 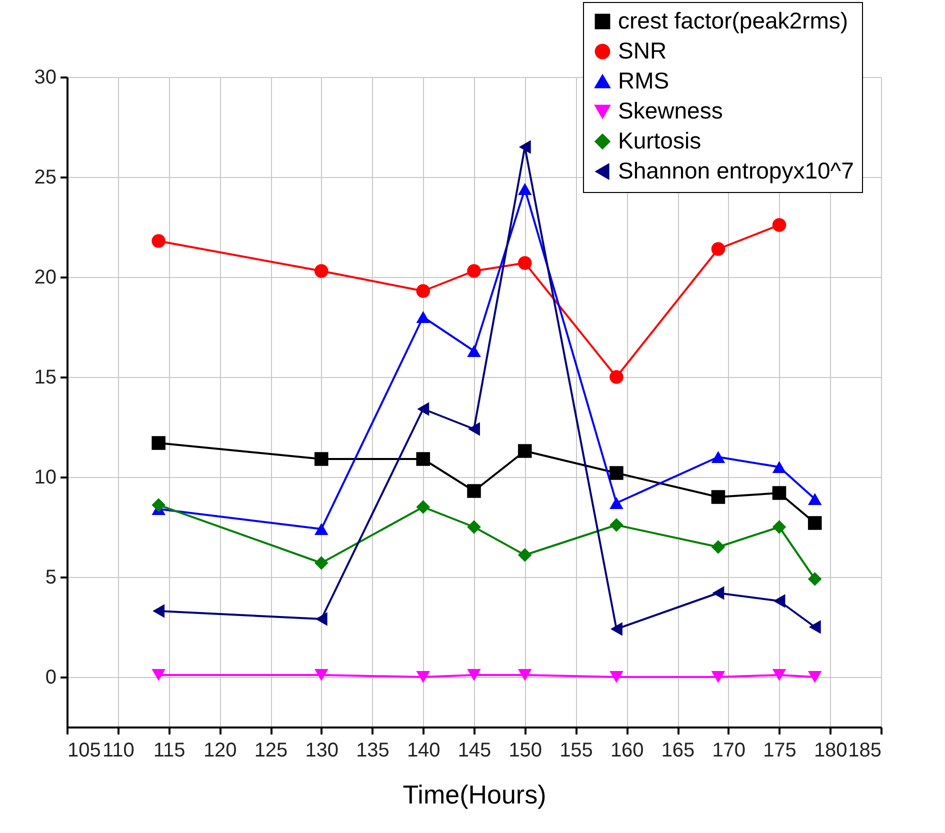 What do you see at coordinates (45, 77) in the screenshot?
I see `y-tick-label: 30` at bounding box center [45, 77].